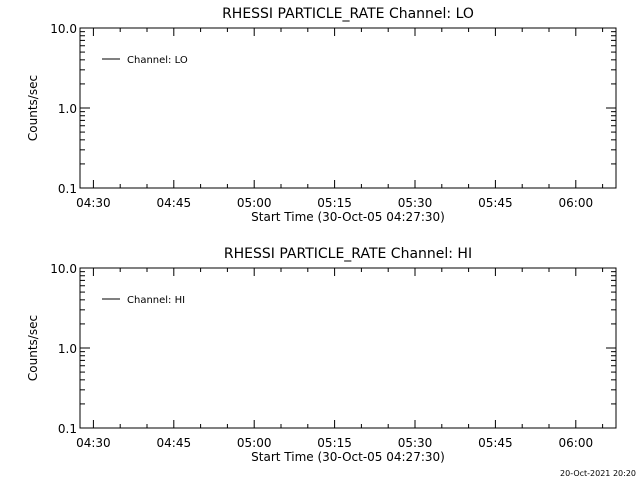 The image size is (640, 480). Describe the element at coordinates (348, 14) in the screenshot. I see `chart-title: RHESSI PARTICLE_RATE Channel: LO` at that location.